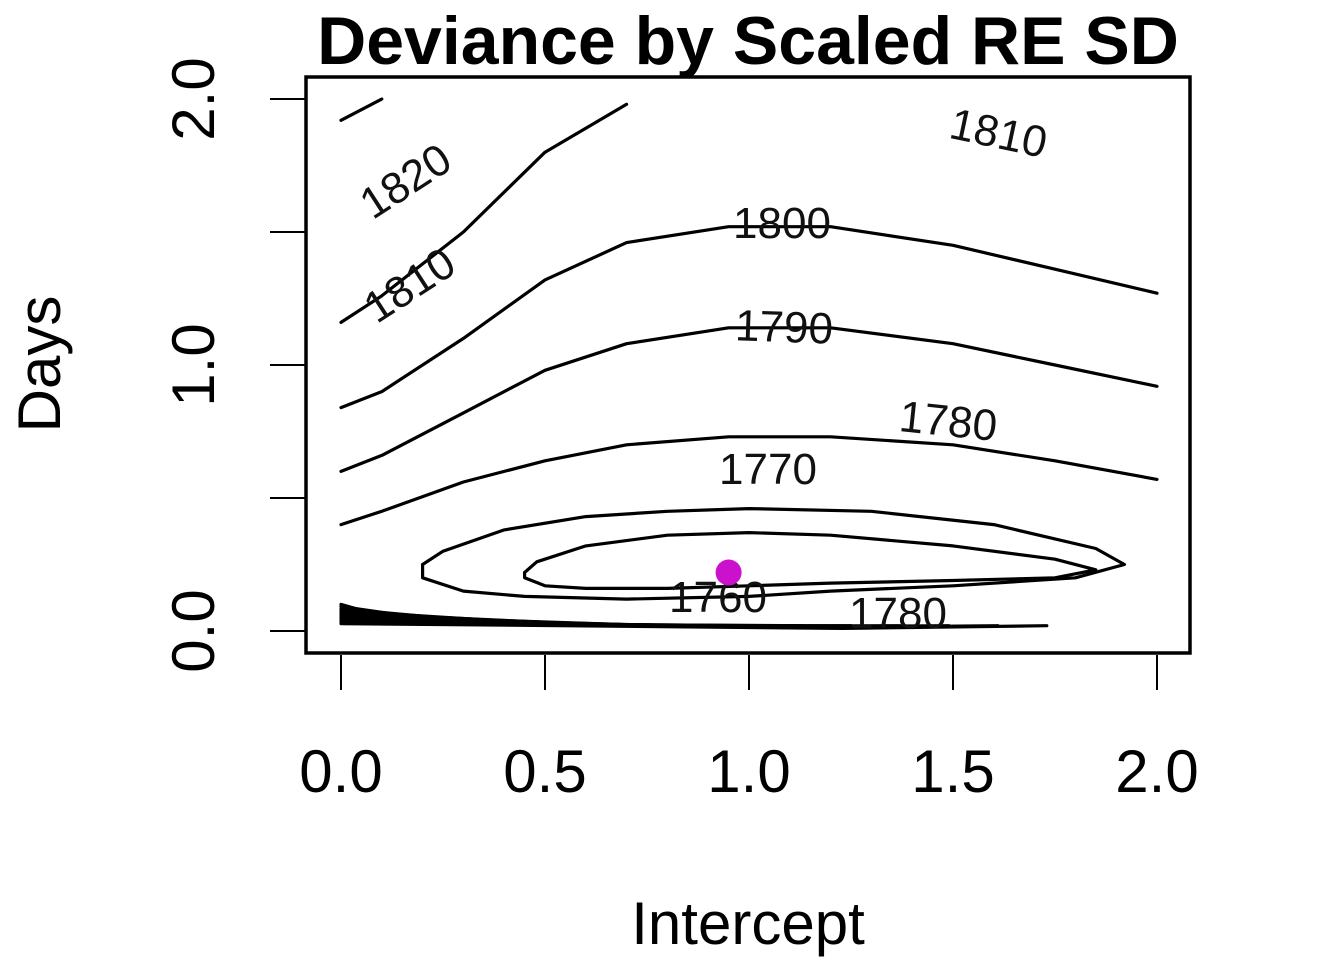  I want to click on y-tick-label-2: 1.0, so click(193, 364).